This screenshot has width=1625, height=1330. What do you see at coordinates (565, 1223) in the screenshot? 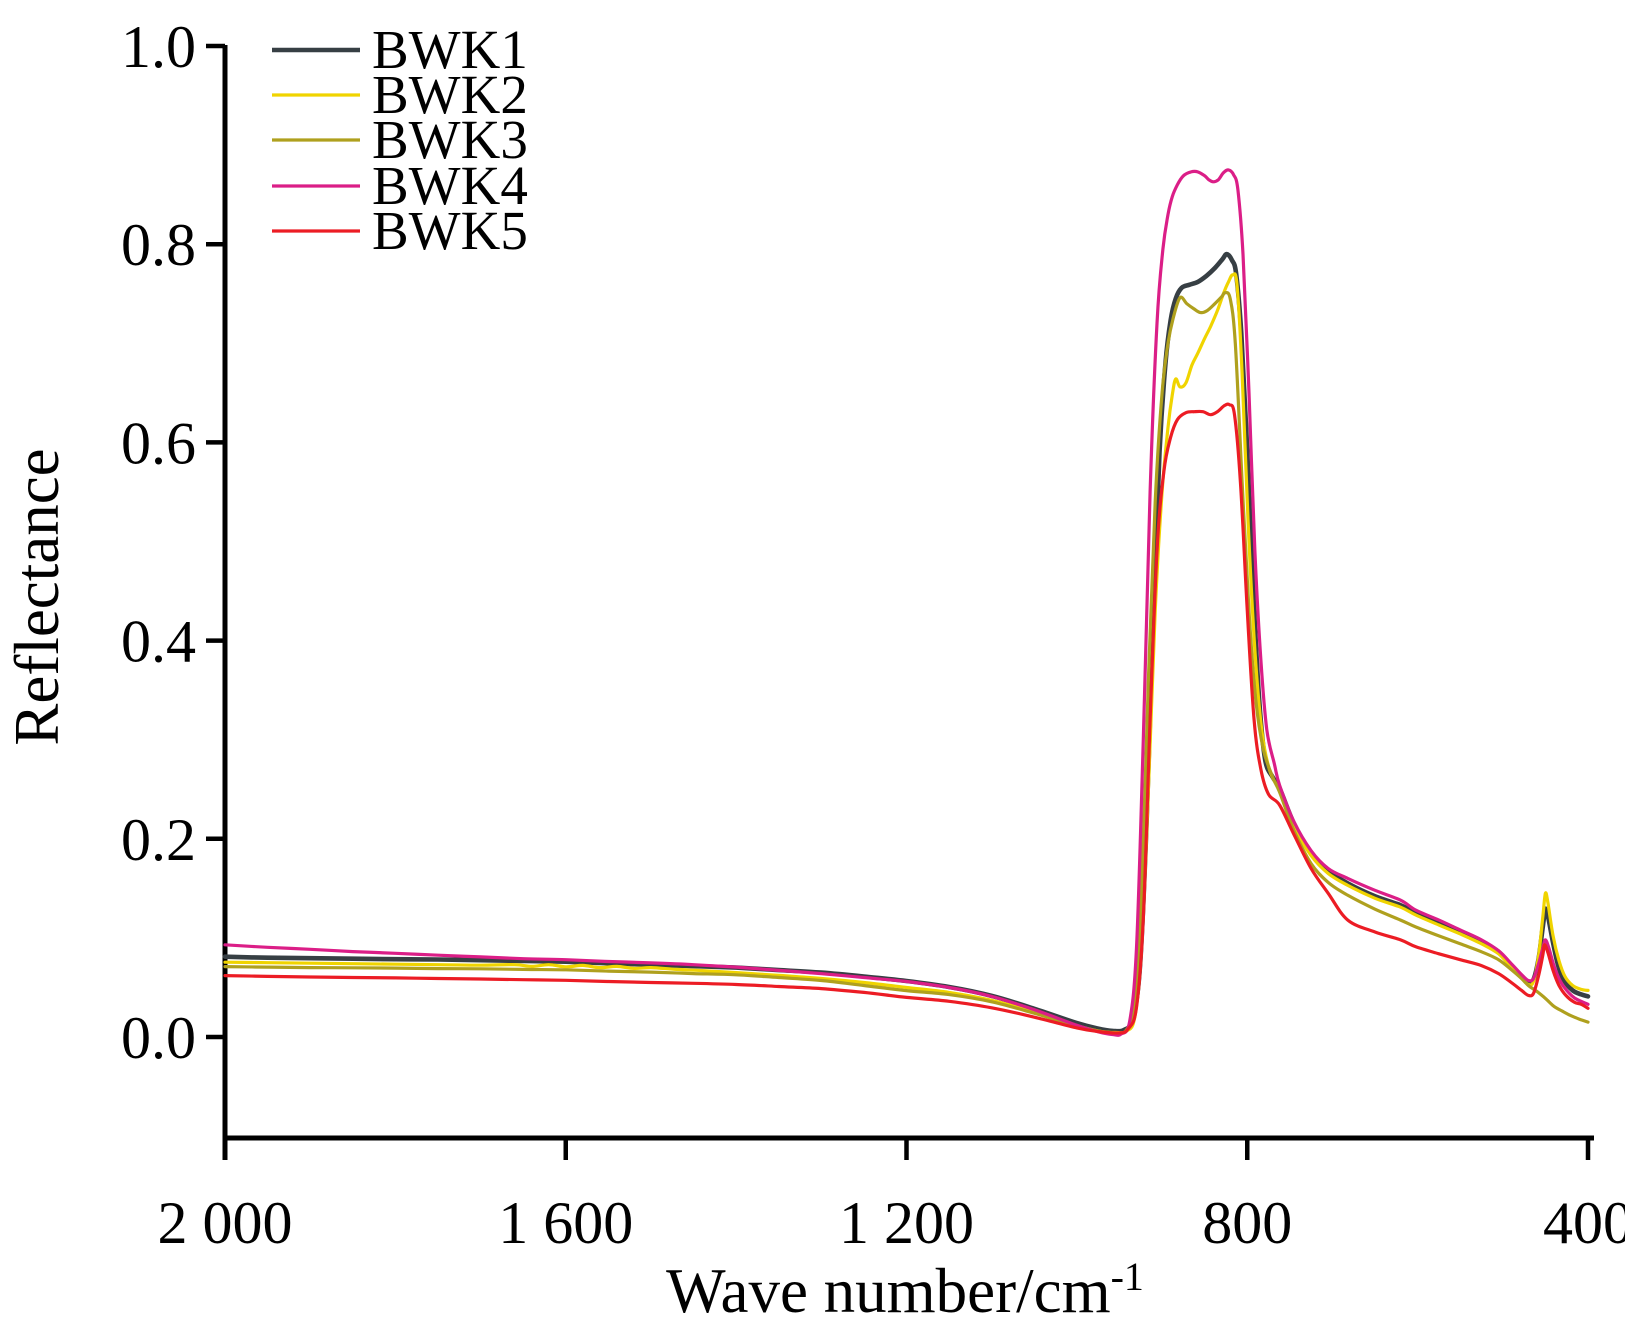
I see `x-tick-label: 1 600` at bounding box center [565, 1223].